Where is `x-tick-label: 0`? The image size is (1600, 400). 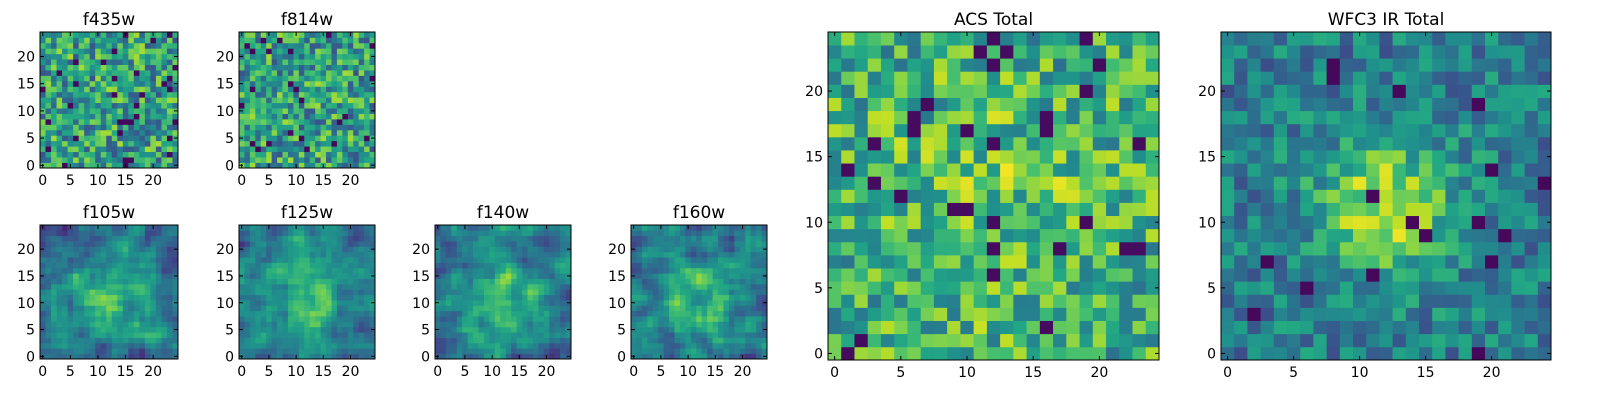
x-tick-label: 0 is located at coordinates (241, 372).